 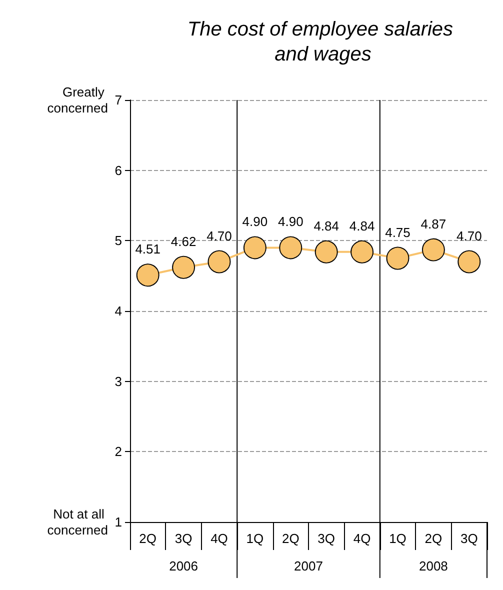 I want to click on text: Greatly concerned, so click(x=77, y=100).